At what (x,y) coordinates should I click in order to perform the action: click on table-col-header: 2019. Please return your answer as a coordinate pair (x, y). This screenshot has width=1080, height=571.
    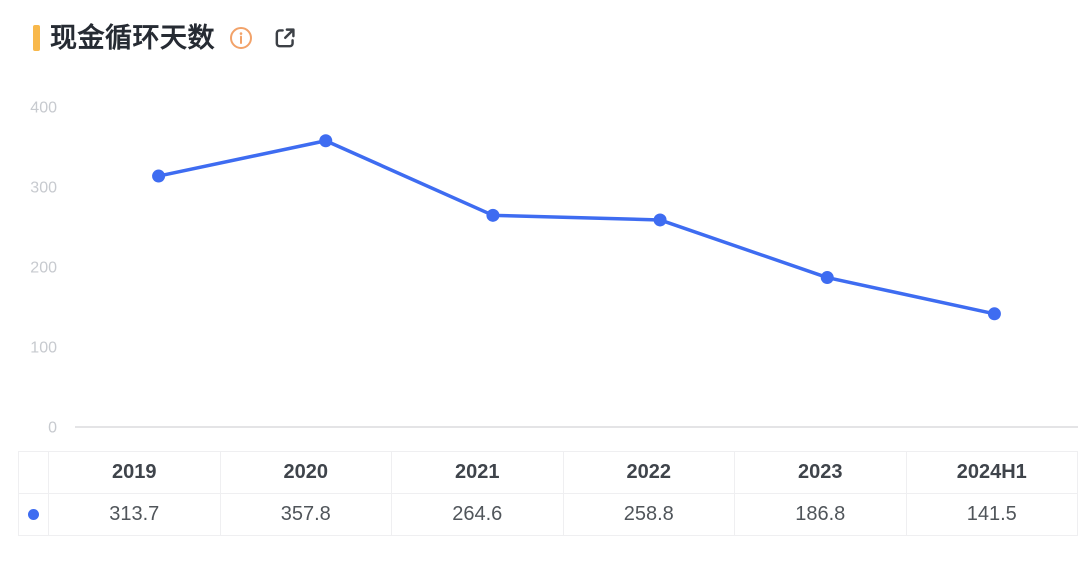
    Looking at the image, I should click on (134, 472).